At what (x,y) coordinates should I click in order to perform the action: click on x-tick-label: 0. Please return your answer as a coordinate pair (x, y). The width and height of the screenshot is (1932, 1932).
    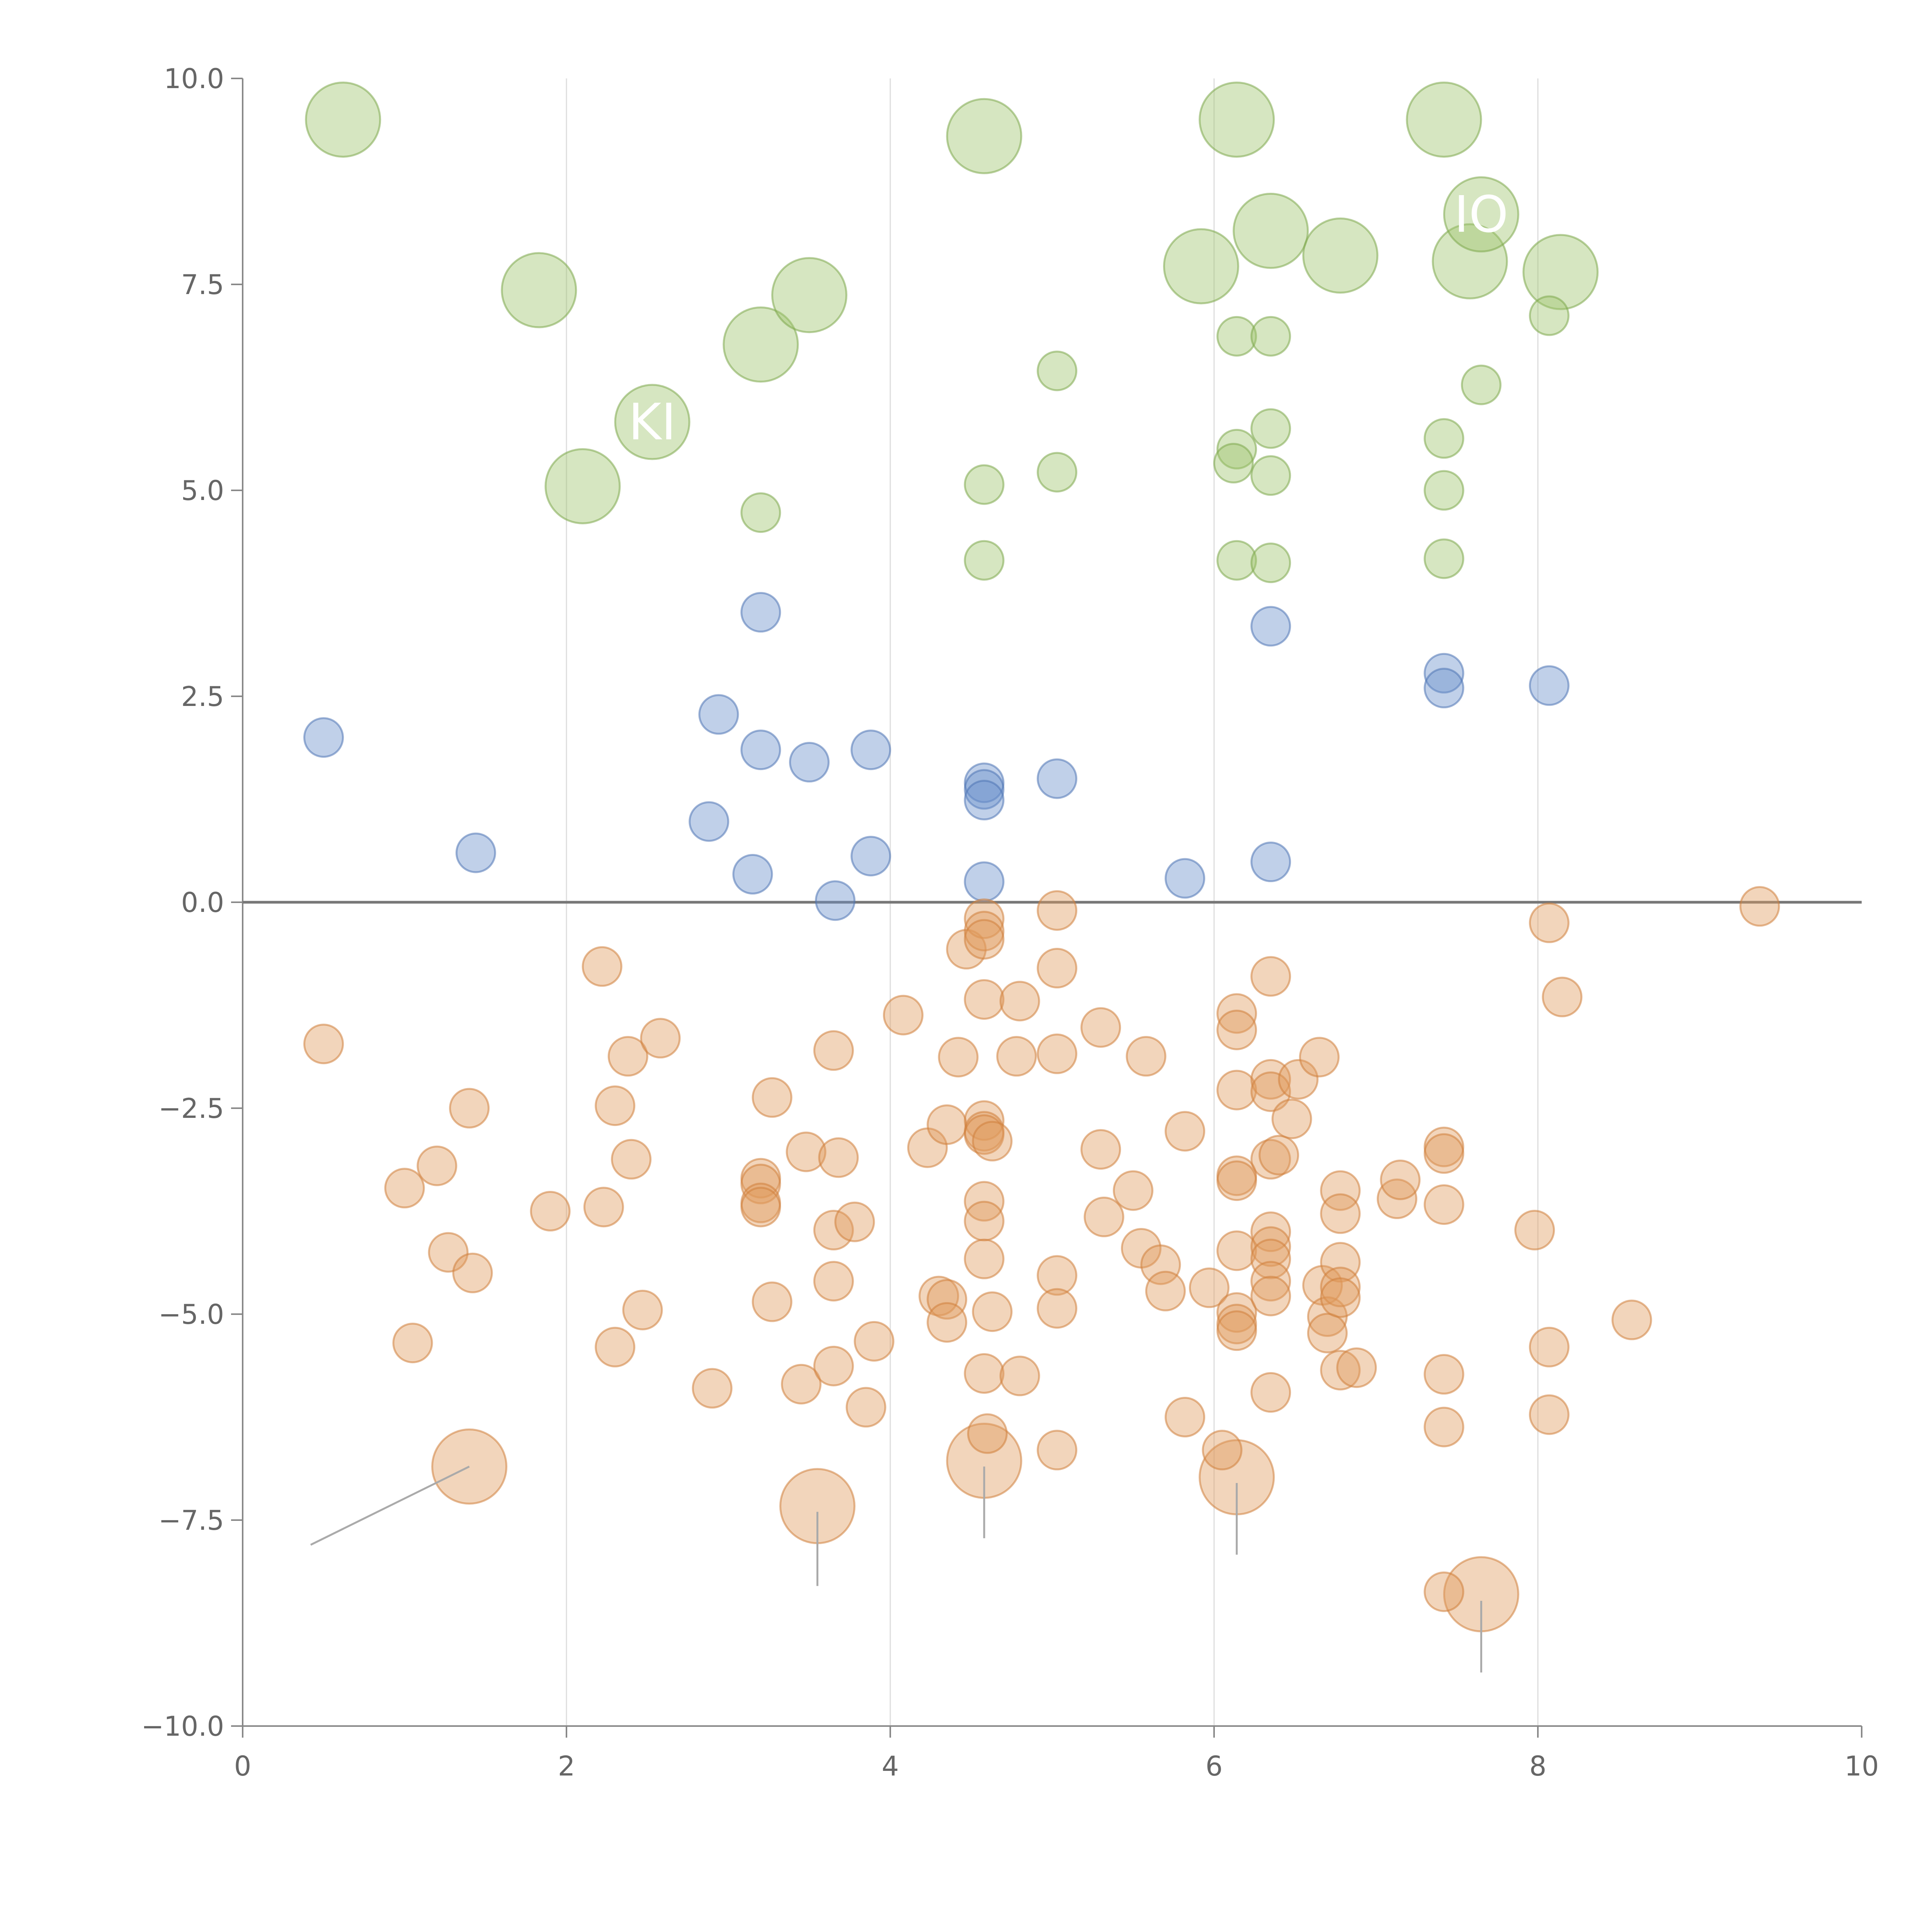
    Looking at the image, I should click on (243, 1766).